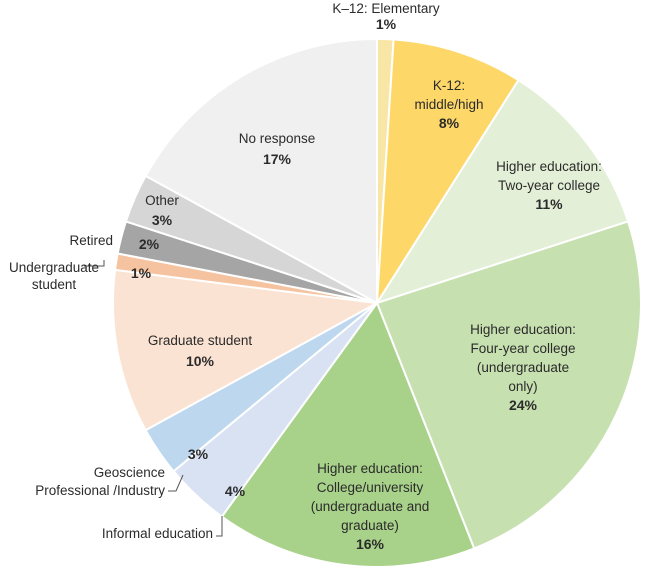  What do you see at coordinates (162, 200) in the screenshot?
I see `label-line: Other` at bounding box center [162, 200].